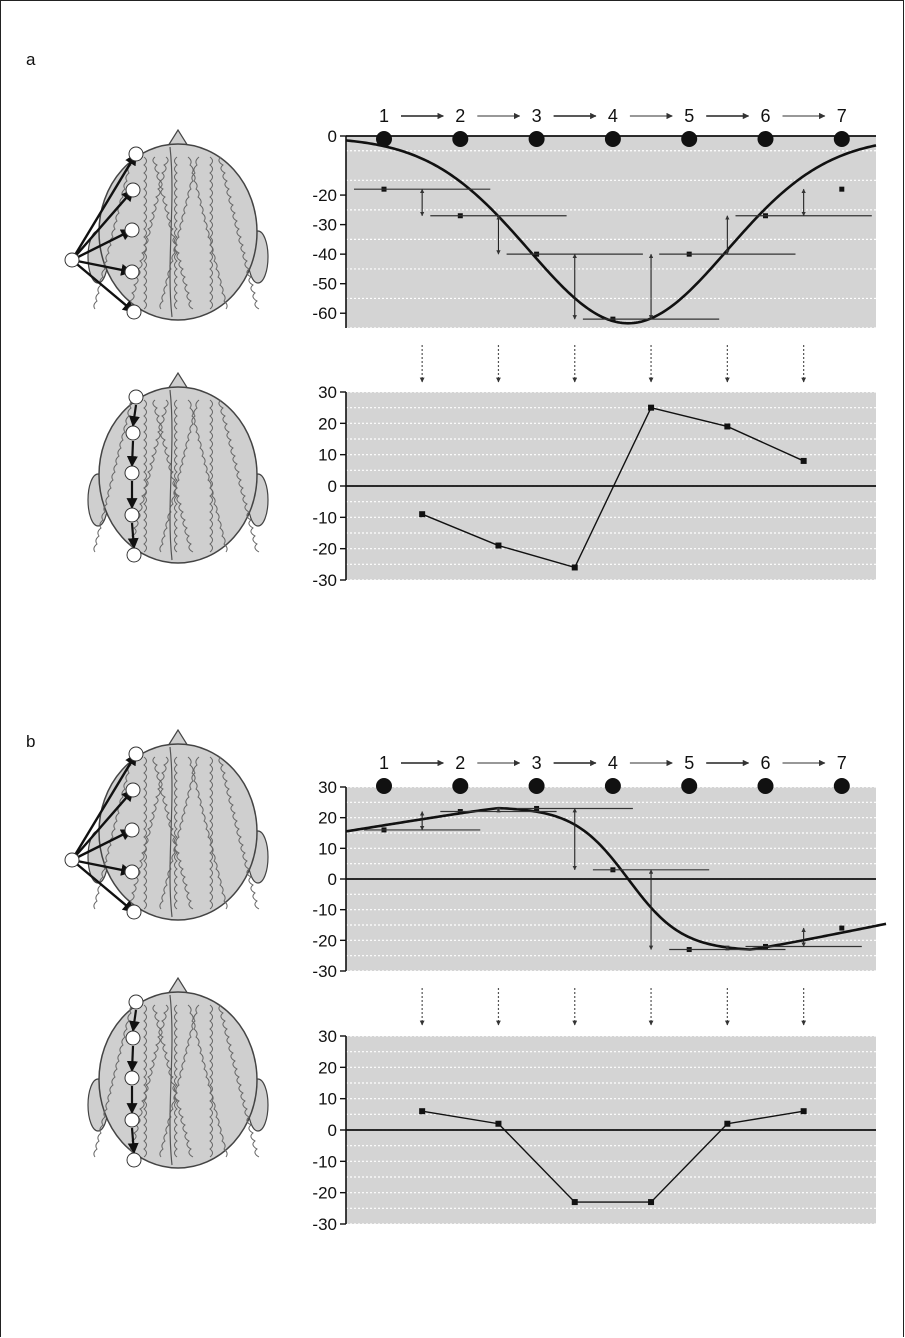 This screenshot has width=905, height=1338. Describe the element at coordinates (384, 116) in the screenshot. I see `step-number-label: 1` at that location.